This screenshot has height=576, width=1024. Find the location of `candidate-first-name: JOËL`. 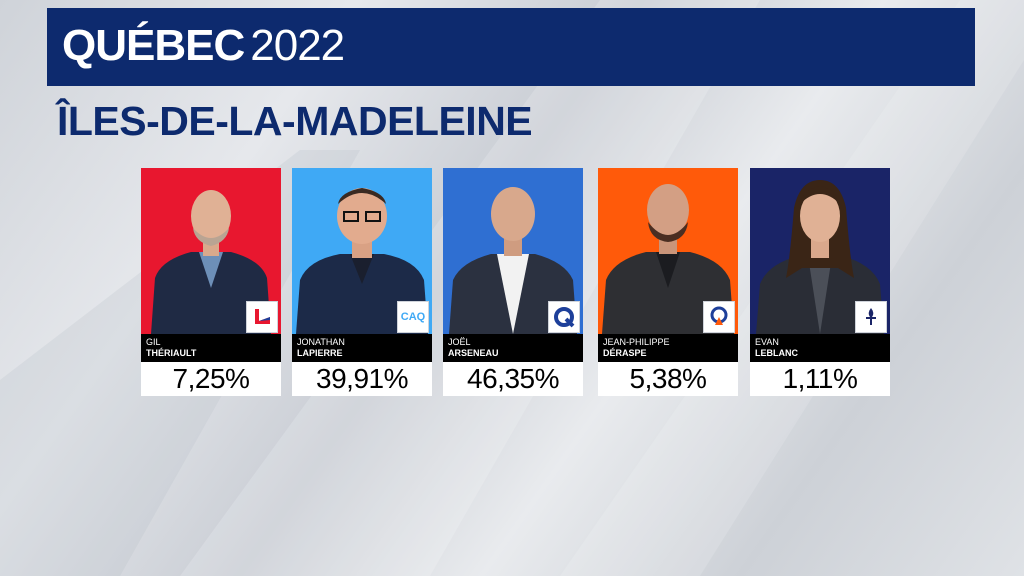

candidate-first-name: JOËL is located at coordinates (459, 342).